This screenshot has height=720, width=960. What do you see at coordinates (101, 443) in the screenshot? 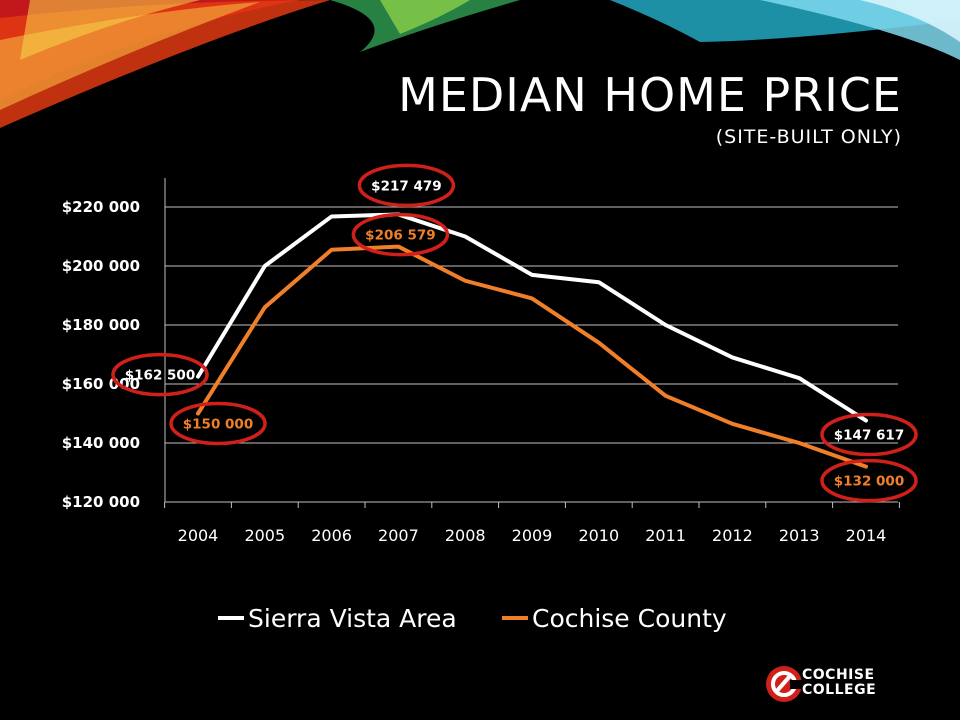
I see `y-tick-label: $140 000` at bounding box center [101, 443].